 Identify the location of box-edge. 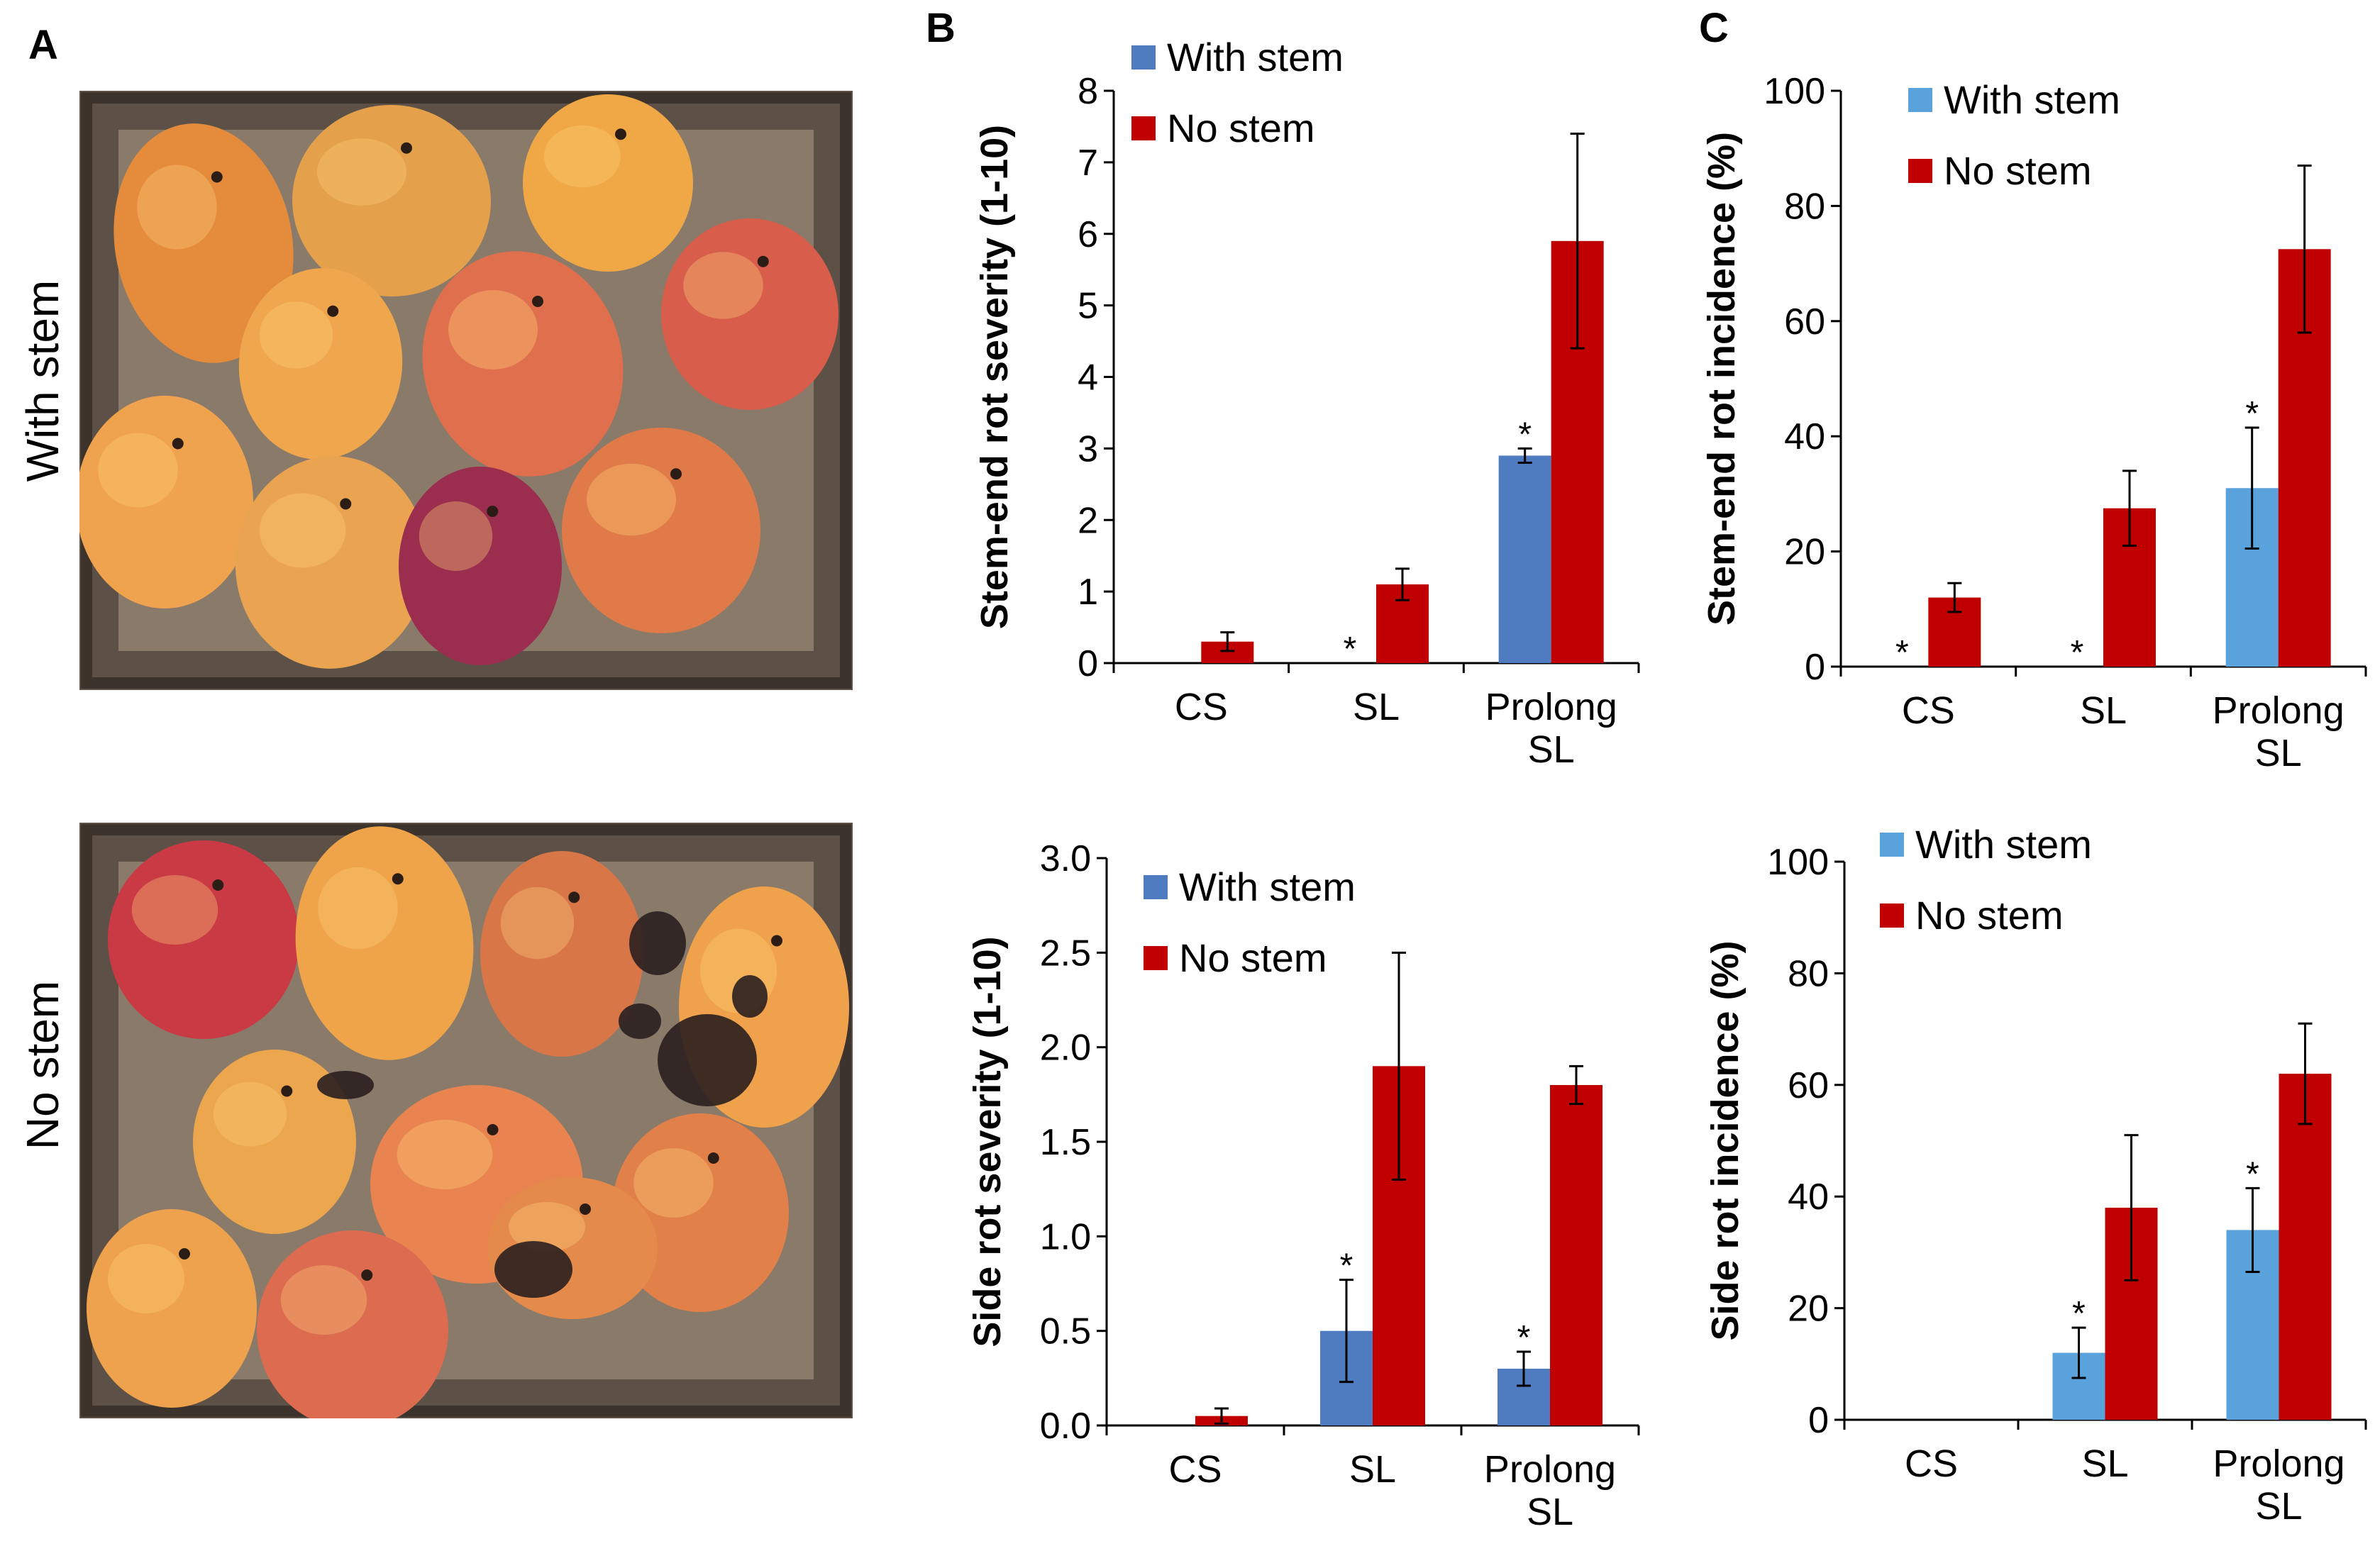
(466, 391).